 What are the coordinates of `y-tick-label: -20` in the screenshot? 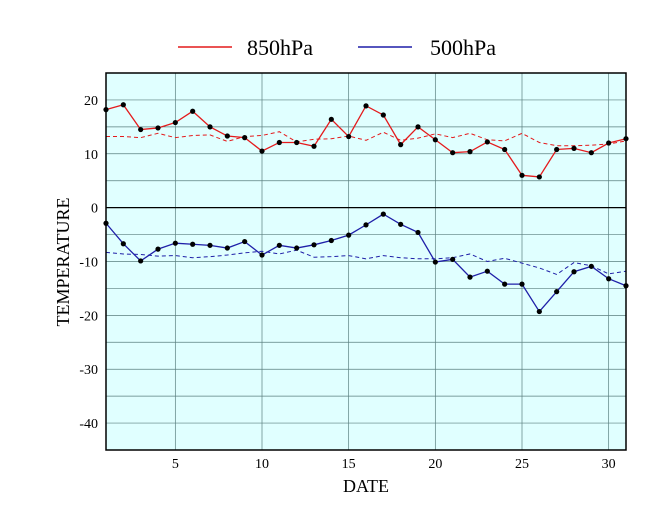 It's located at (88, 316).